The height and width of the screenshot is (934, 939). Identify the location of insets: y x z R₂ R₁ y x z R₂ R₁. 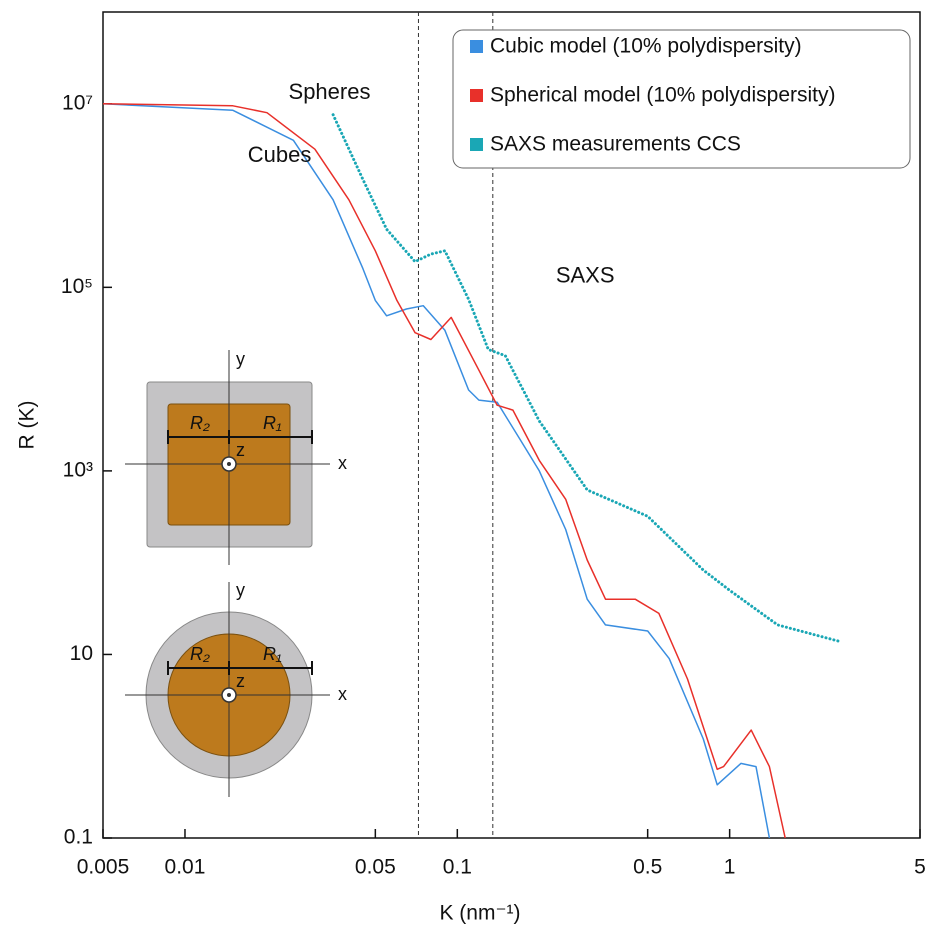
(236, 573).